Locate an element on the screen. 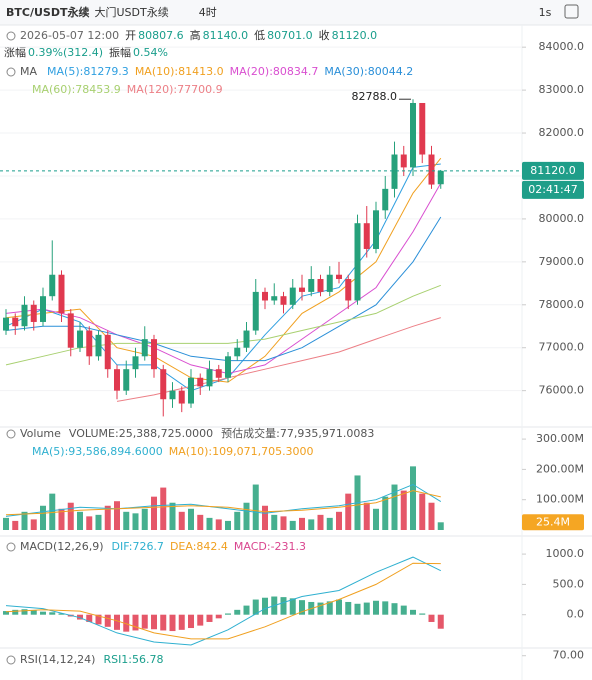 The width and height of the screenshot is (592, 680). max-label: 82788.0 is located at coordinates (375, 96).